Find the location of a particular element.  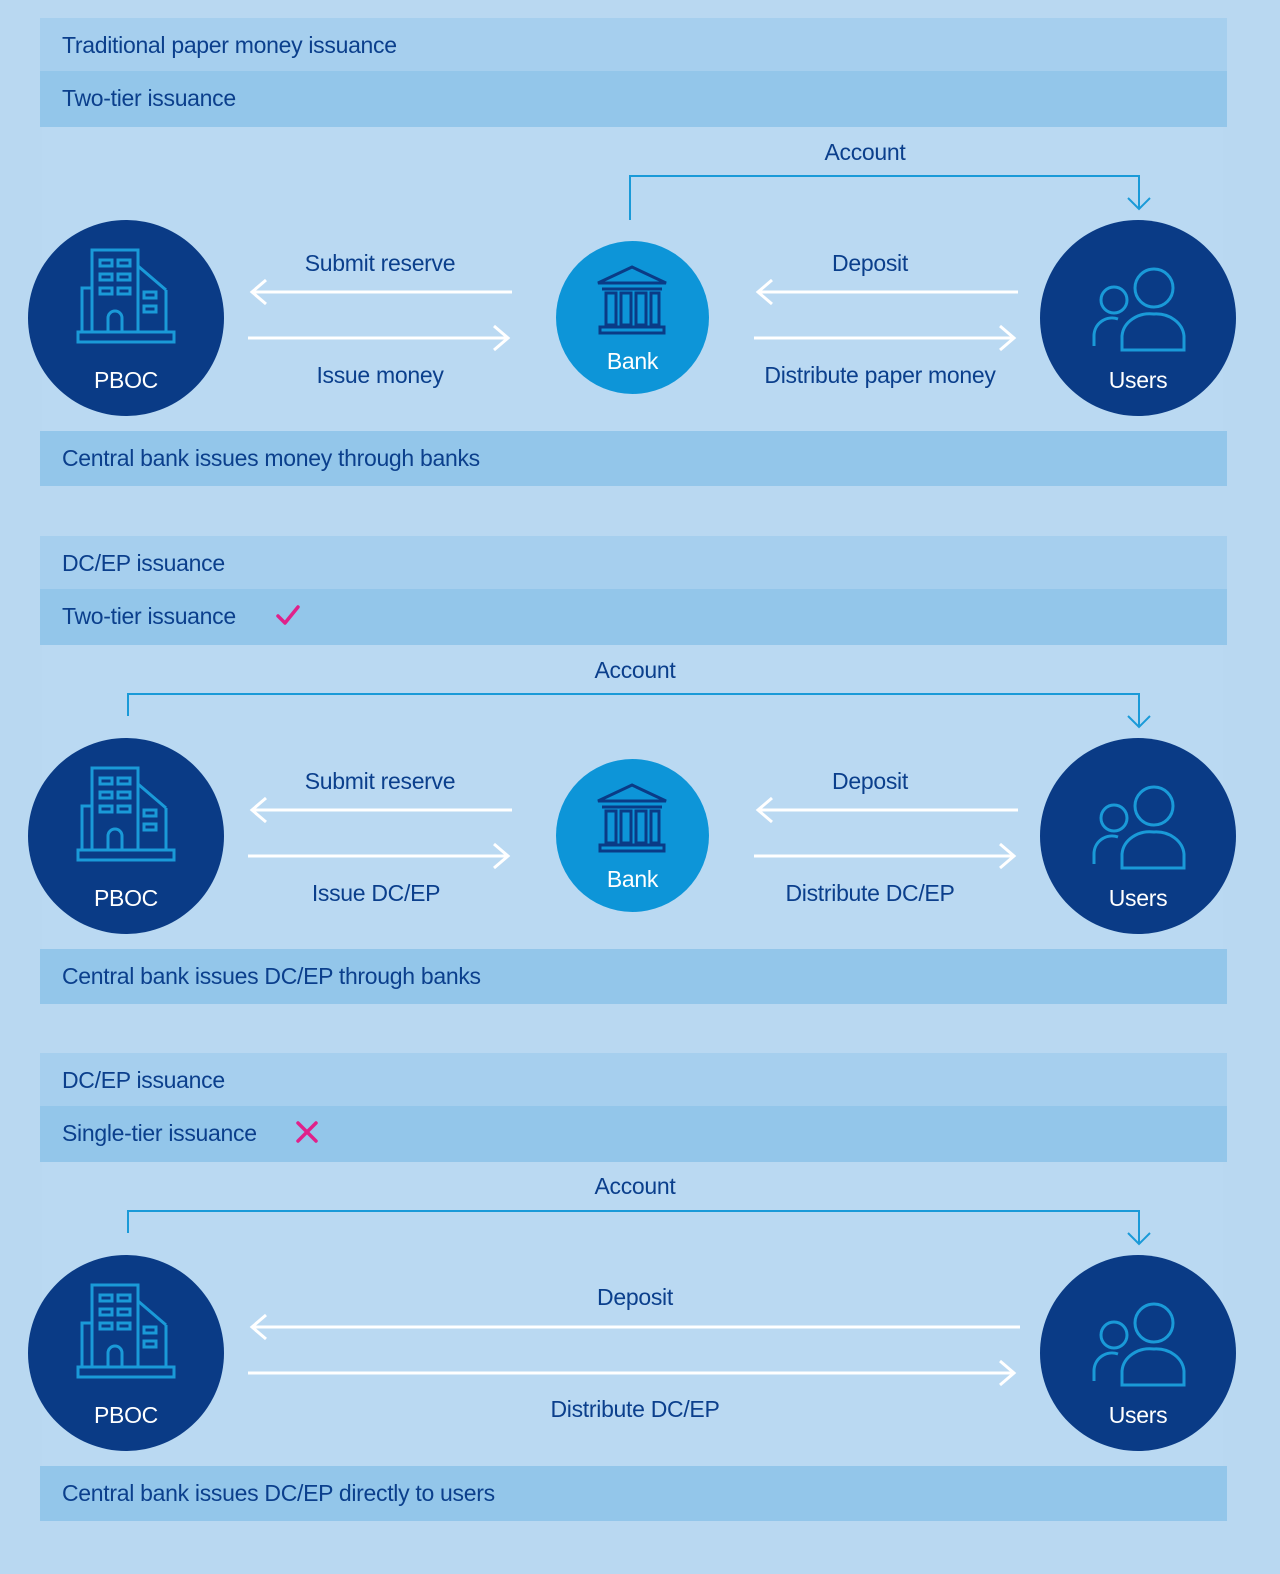

caption-band: Central bank issues DC/EP through banks is located at coordinates (633, 976).